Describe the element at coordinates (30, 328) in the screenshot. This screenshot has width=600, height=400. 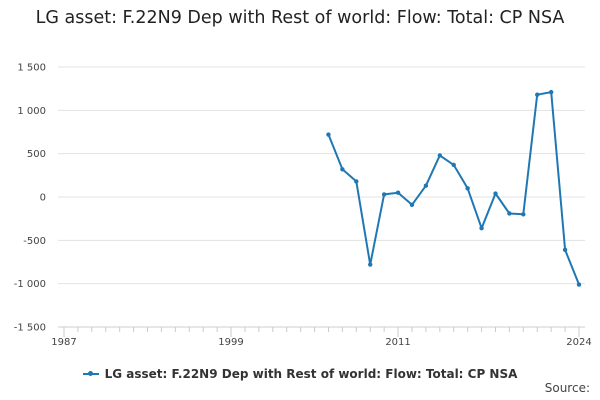
I see `y-tick-label: -1 500` at that location.